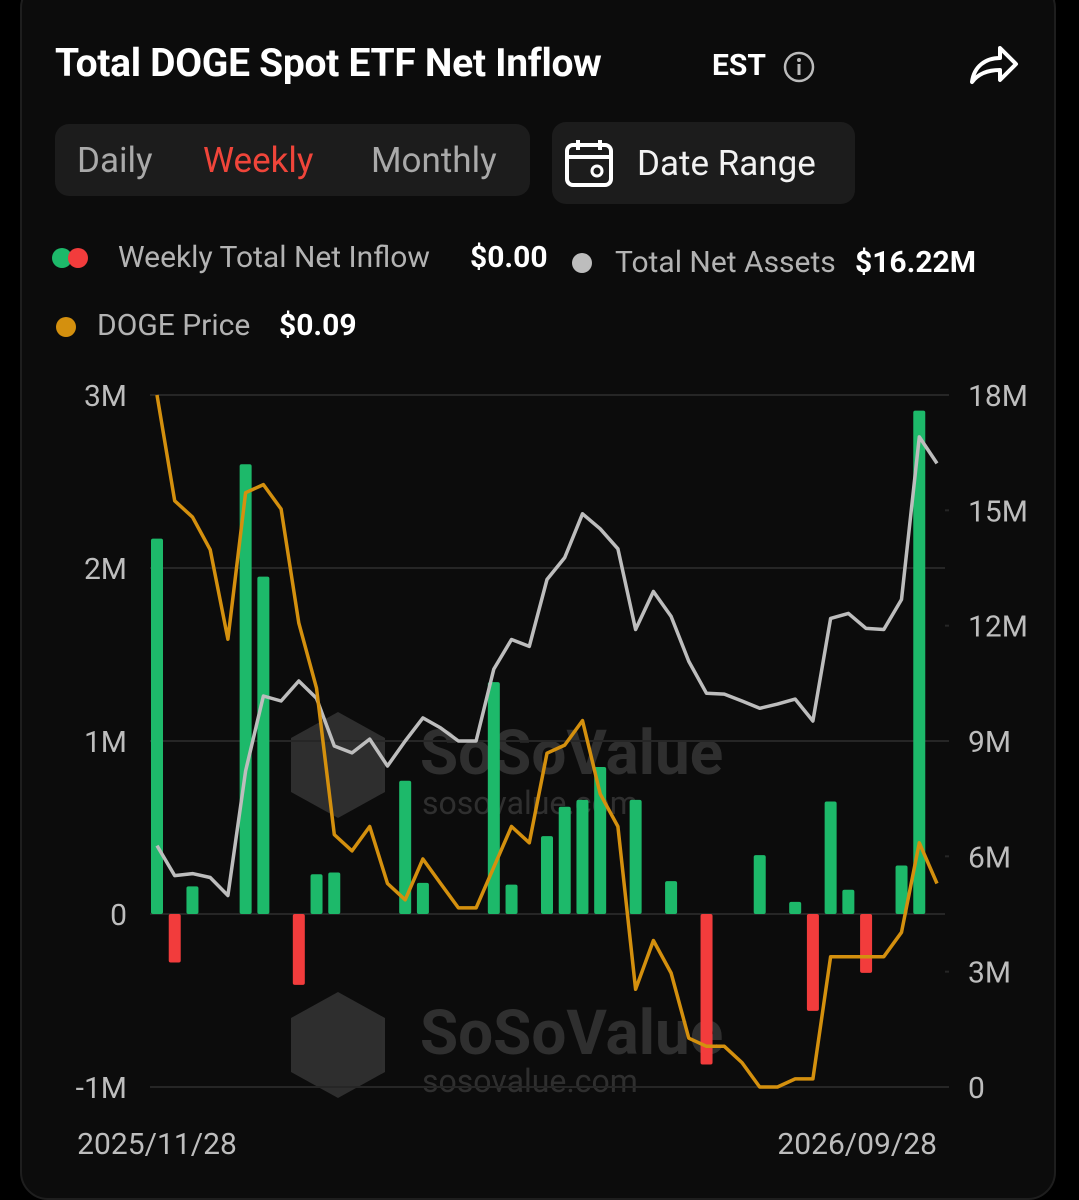 Image resolution: width=1079 pixels, height=1200 pixels. Describe the element at coordinates (994, 65) in the screenshot. I see `share-icon` at that location.